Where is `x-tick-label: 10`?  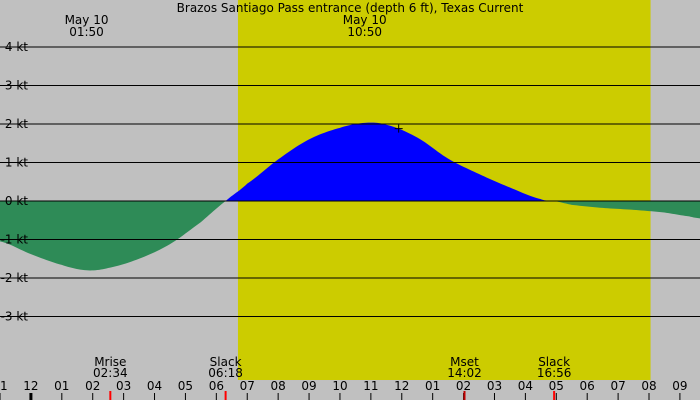 x-tick-label: 10 is located at coordinates (339, 386).